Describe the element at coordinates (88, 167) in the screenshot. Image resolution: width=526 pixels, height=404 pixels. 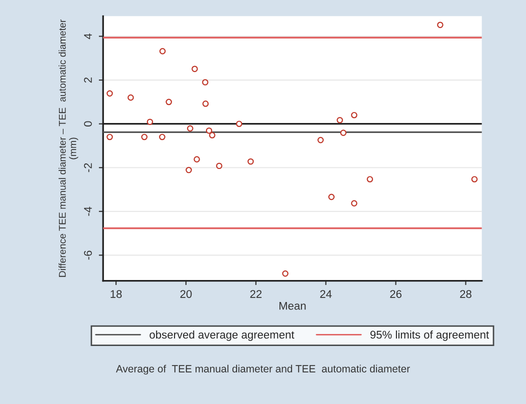
I see `y-tick-label: -2` at that location.